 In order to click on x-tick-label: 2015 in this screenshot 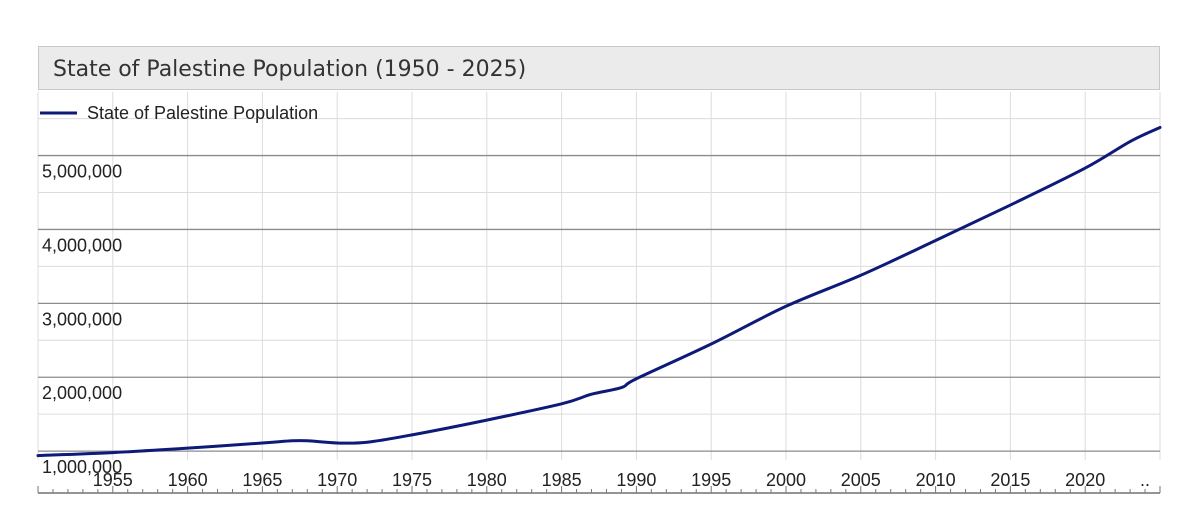, I will do `click(1010, 480)`.